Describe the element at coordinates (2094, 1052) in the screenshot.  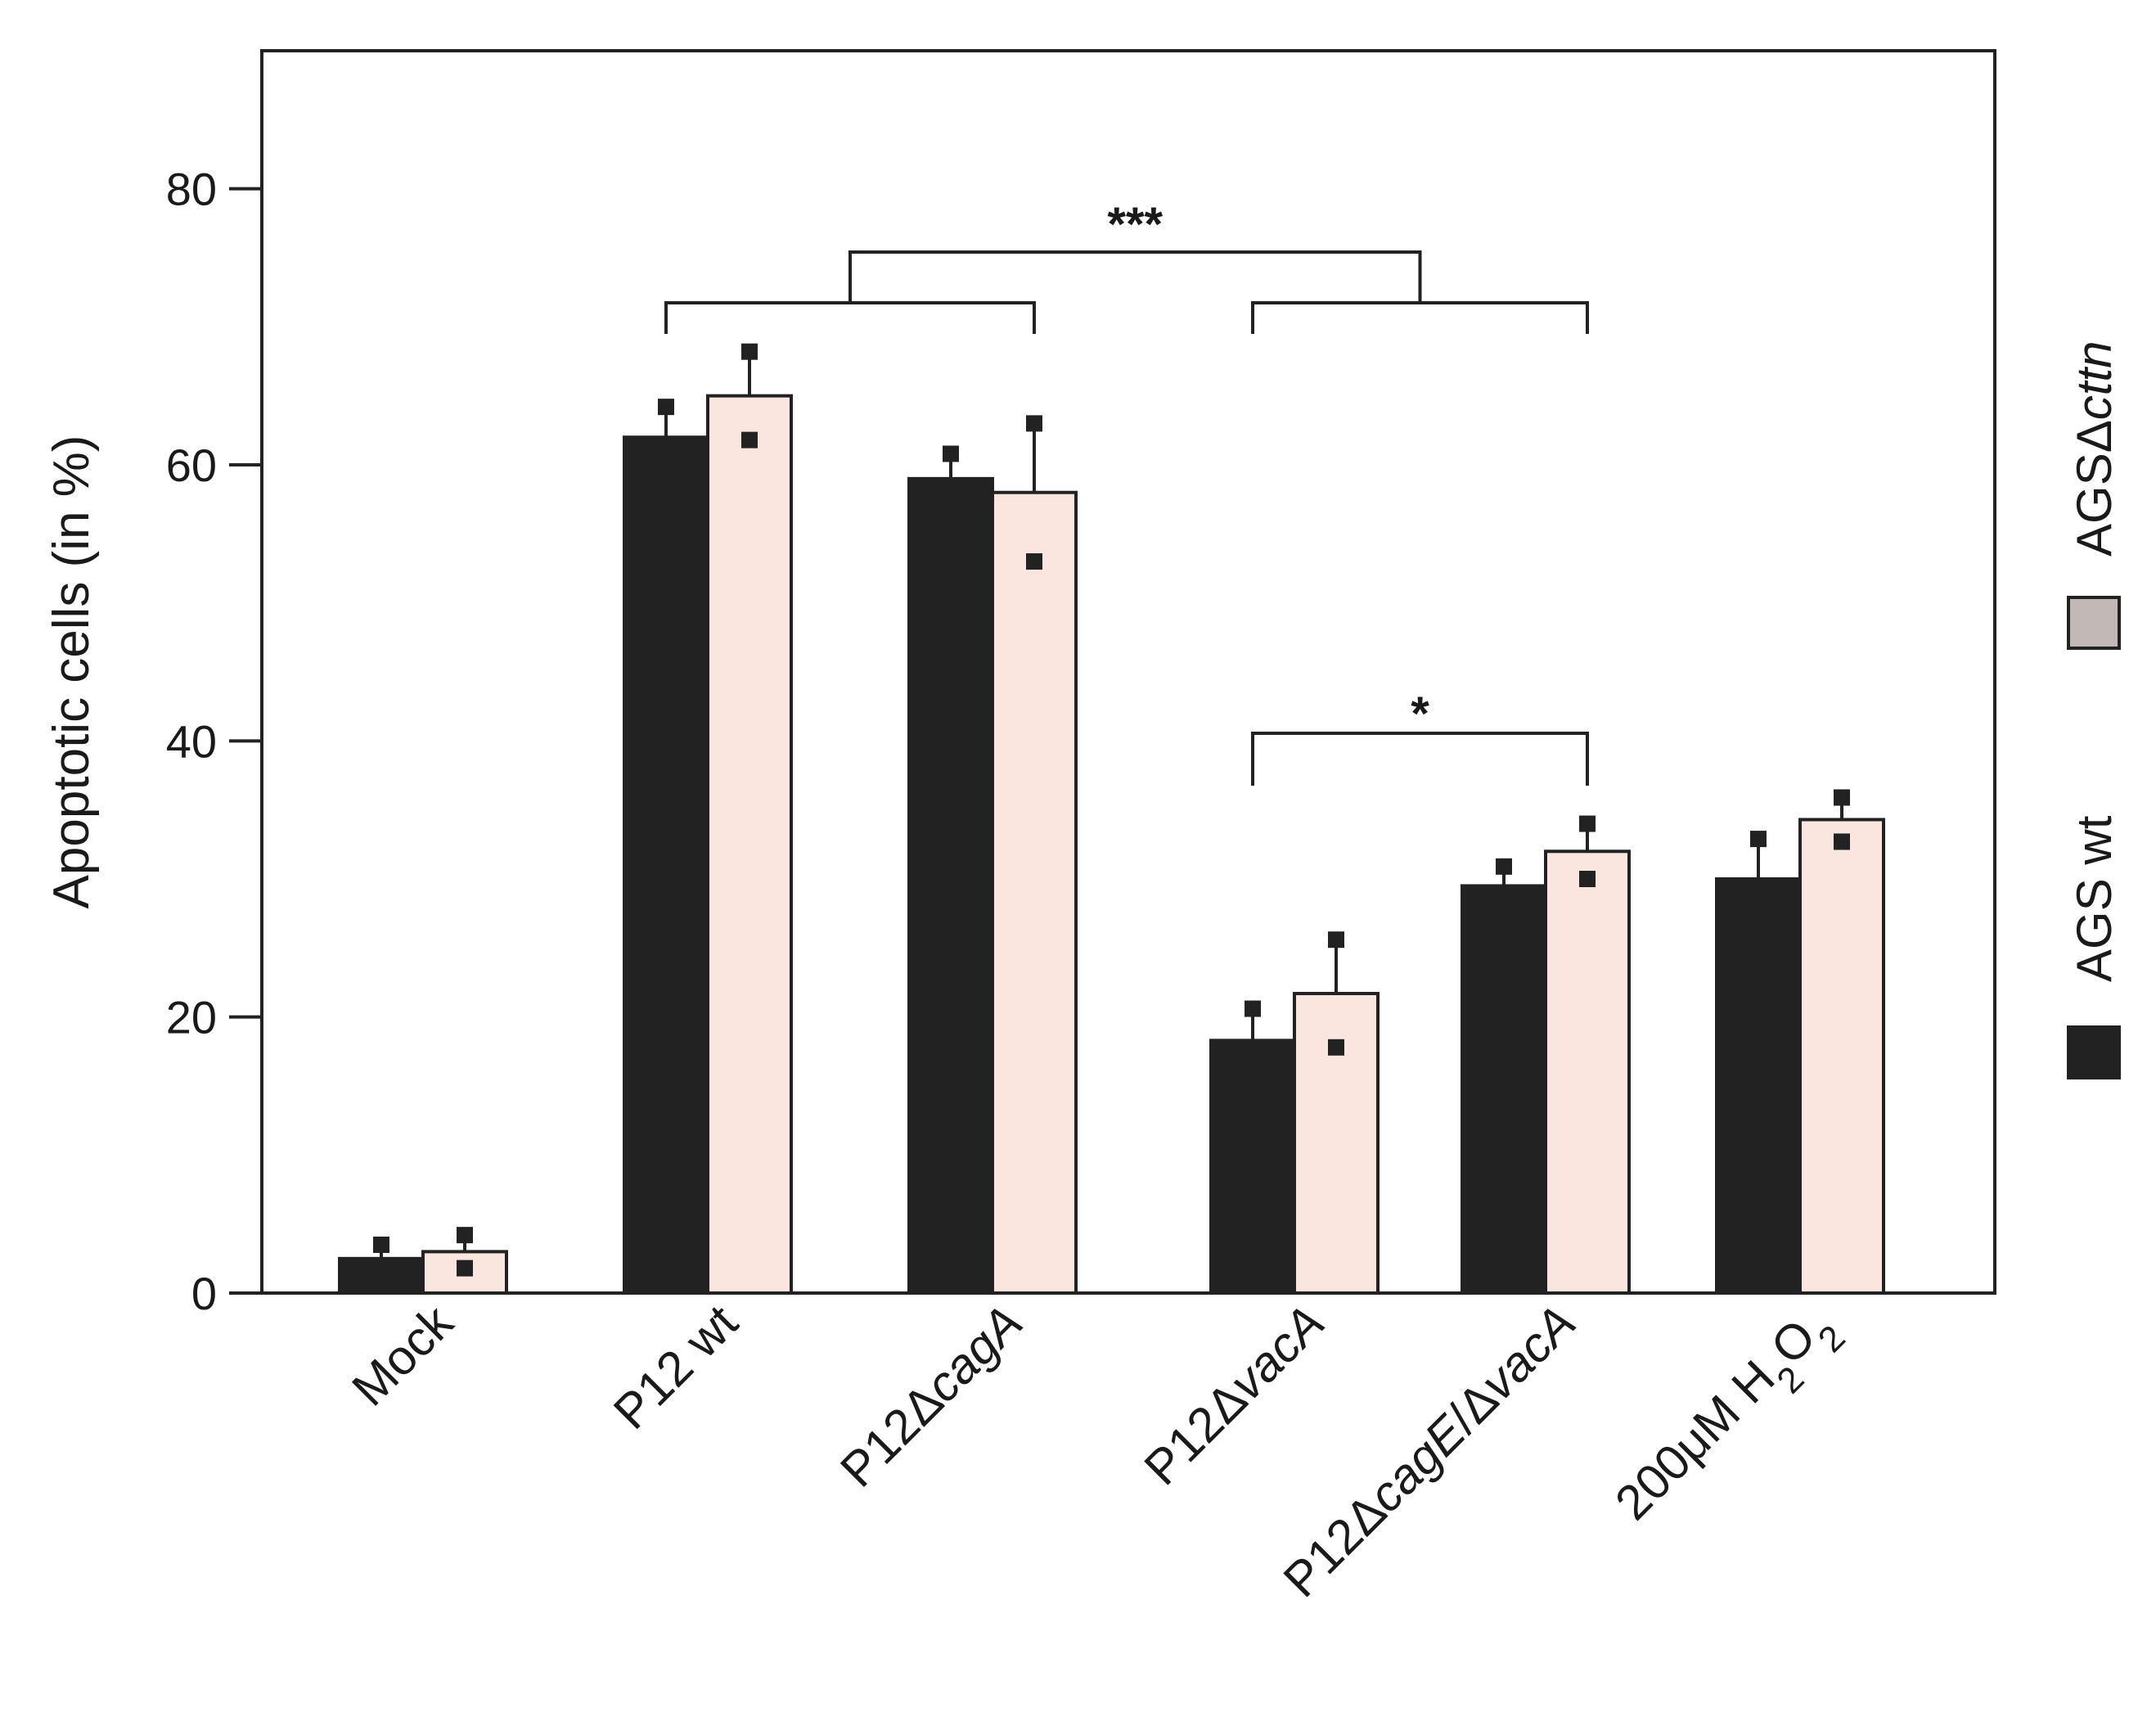
I see `legend-swatch-ags-wt` at that location.